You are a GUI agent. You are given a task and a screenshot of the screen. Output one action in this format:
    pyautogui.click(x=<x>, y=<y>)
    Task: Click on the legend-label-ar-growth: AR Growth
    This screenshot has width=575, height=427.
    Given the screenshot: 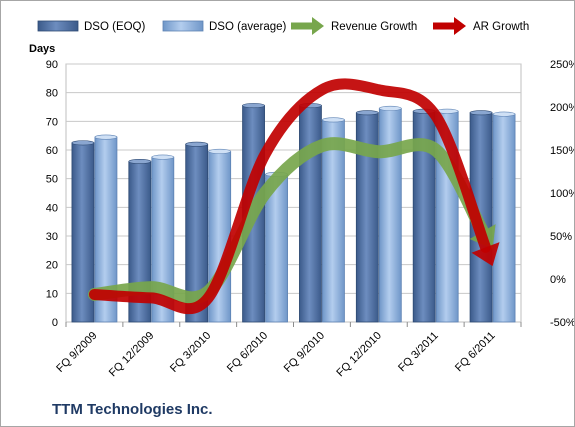 What is the action you would take?
    pyautogui.click(x=501, y=27)
    